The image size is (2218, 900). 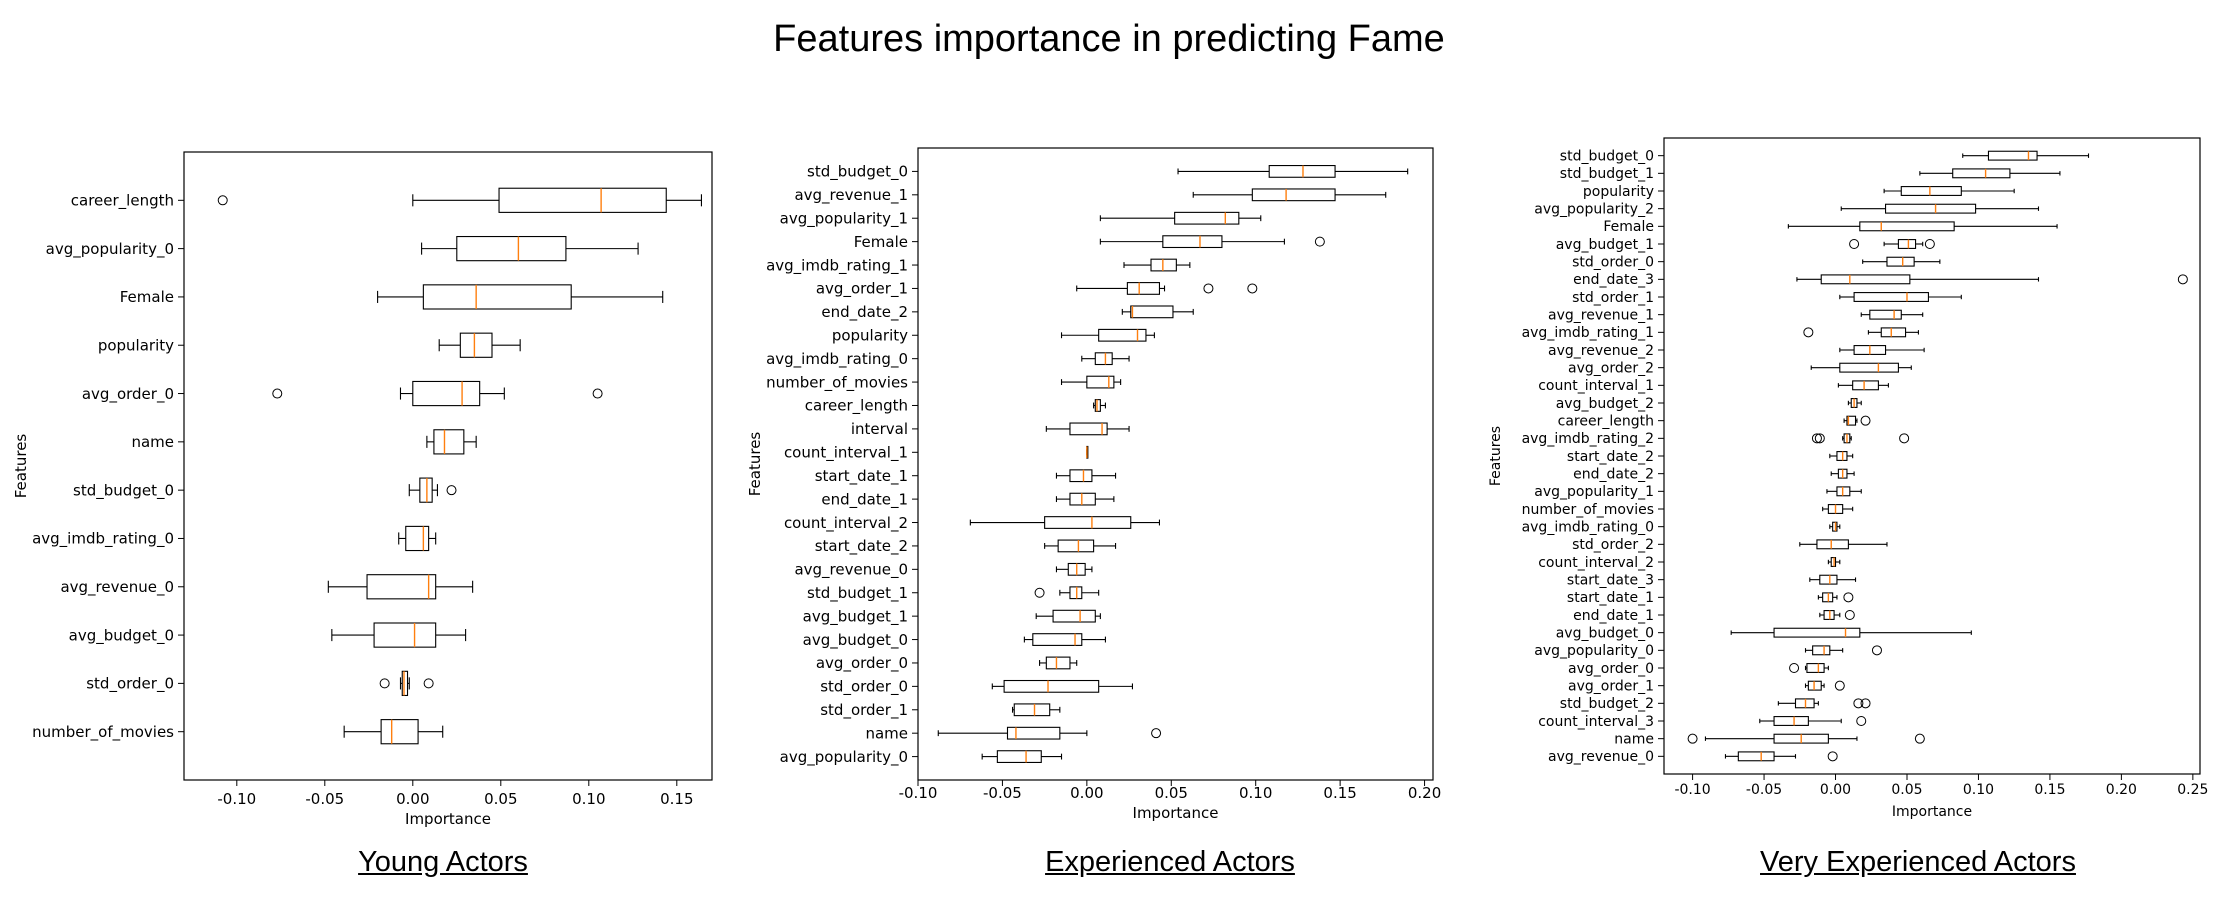 I want to click on x-tick-label: 0.20, so click(x=2121, y=790).